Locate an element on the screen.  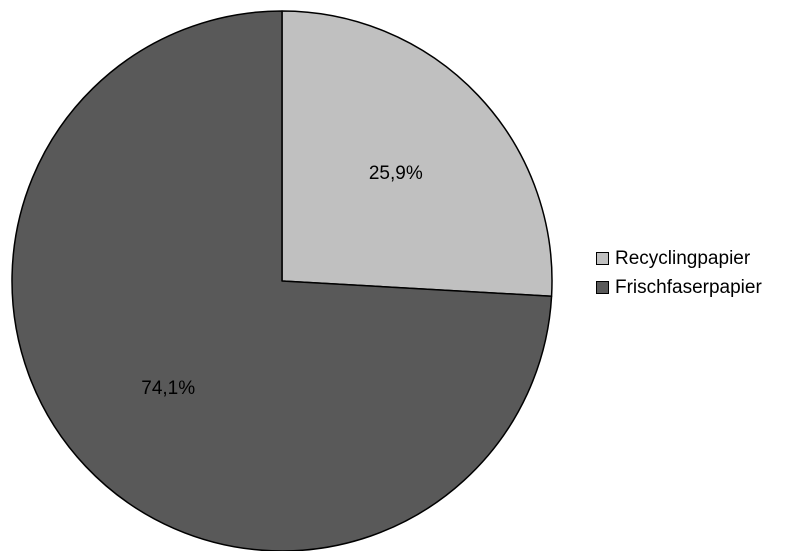
chart-legend: Recyclingpapier Frischfaserpapier is located at coordinates (679, 273).